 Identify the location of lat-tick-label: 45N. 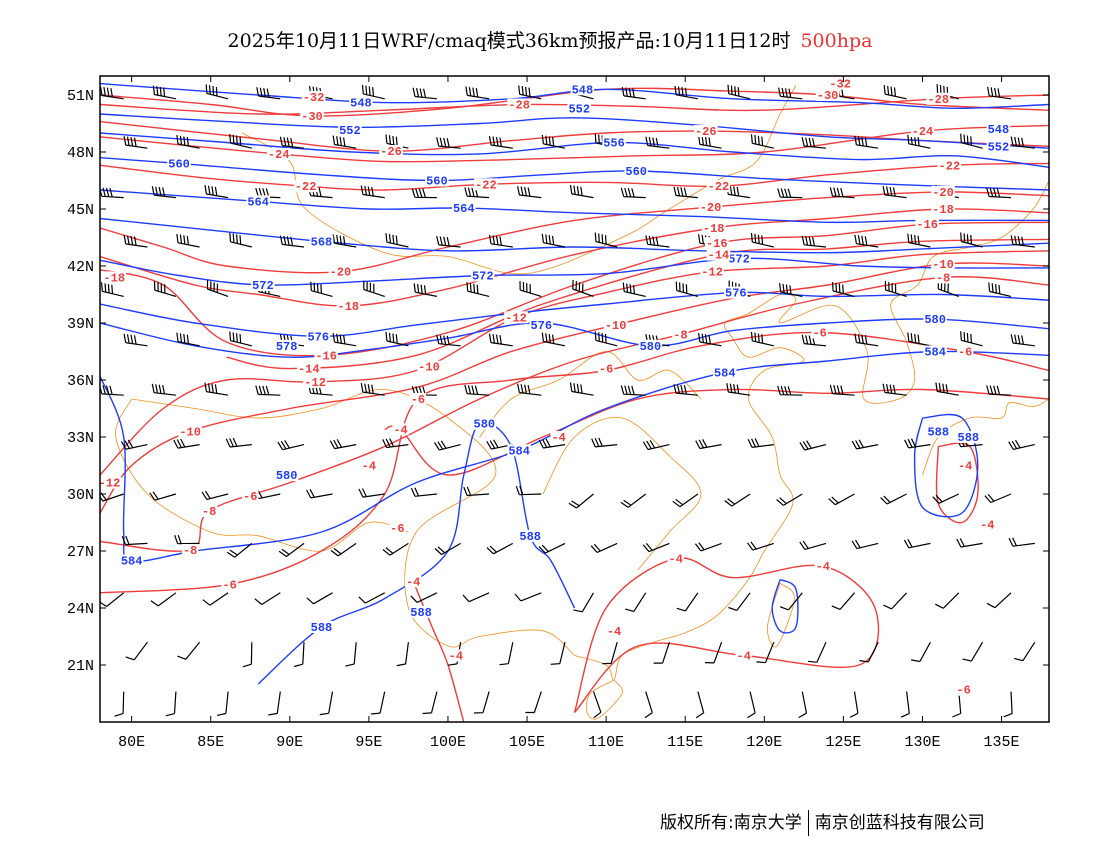
(80, 210).